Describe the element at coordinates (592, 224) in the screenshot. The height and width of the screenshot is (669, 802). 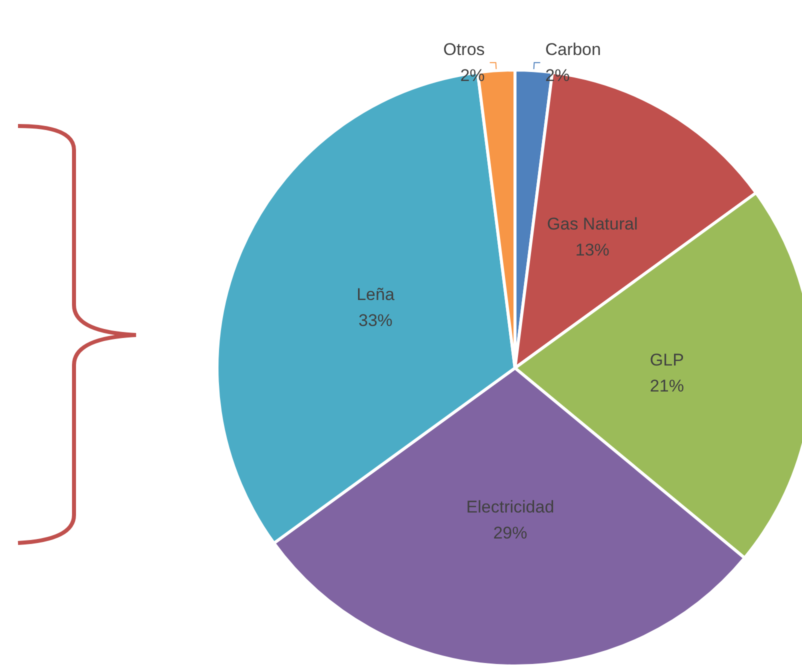
I see `slice-label: Gas Natural` at that location.